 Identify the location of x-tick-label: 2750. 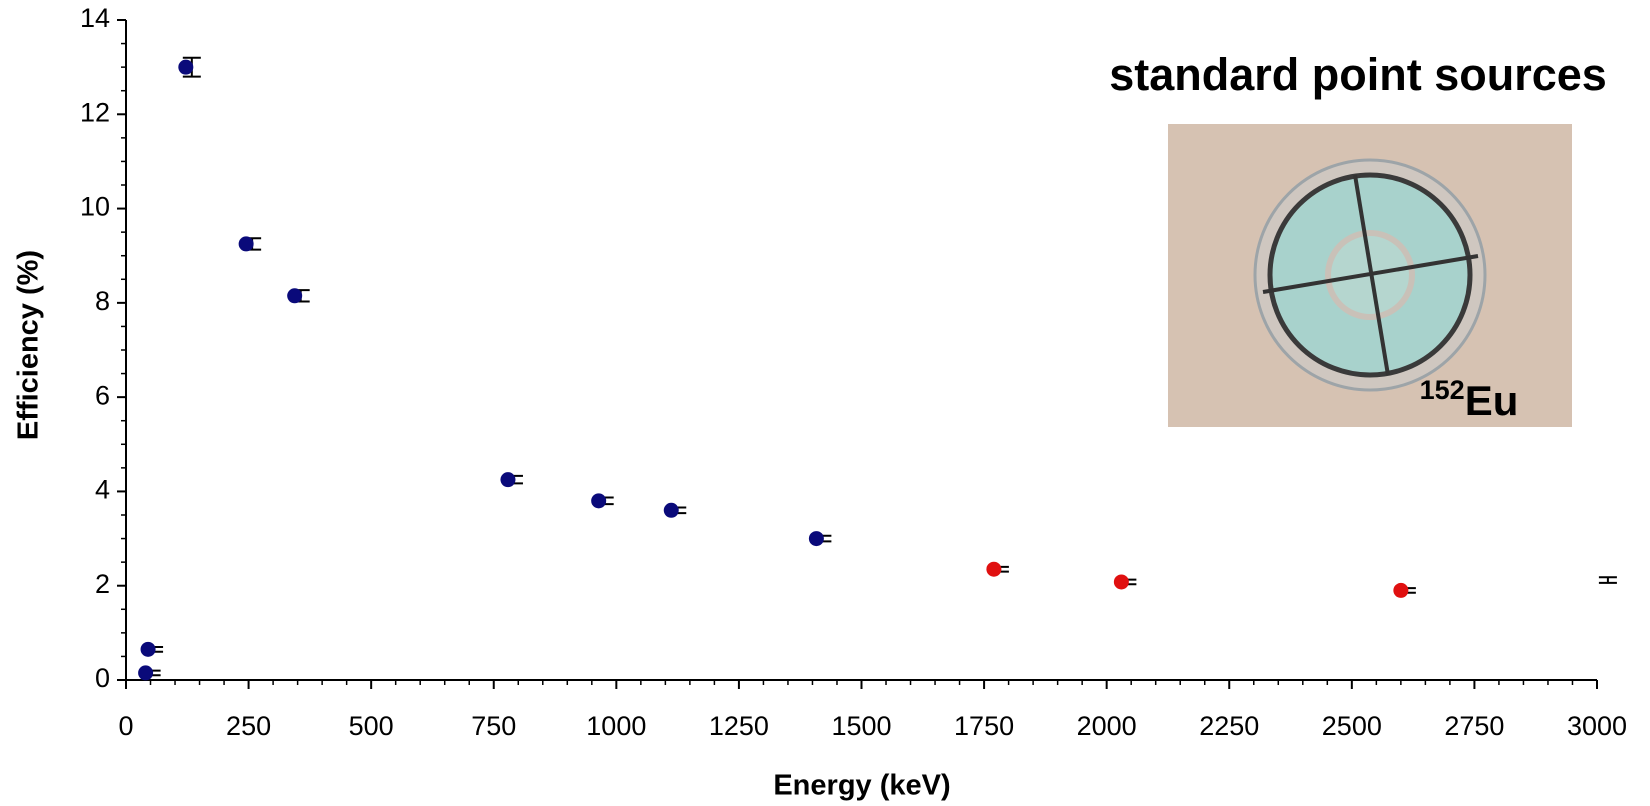
(1474, 726).